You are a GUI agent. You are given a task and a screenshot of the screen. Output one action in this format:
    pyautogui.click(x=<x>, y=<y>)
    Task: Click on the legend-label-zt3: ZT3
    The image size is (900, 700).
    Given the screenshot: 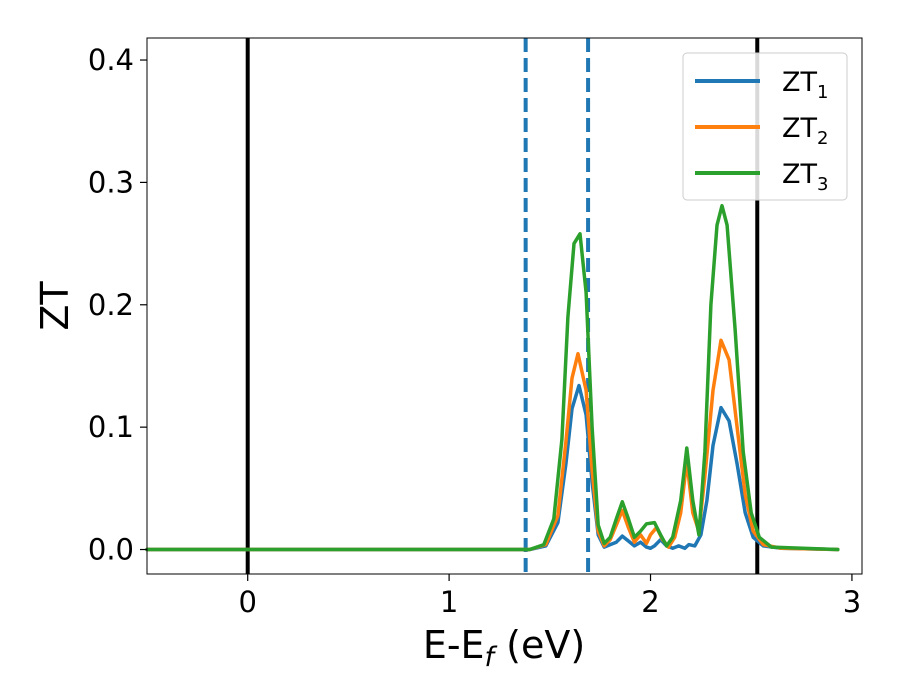 What is the action you would take?
    pyautogui.click(x=805, y=177)
    